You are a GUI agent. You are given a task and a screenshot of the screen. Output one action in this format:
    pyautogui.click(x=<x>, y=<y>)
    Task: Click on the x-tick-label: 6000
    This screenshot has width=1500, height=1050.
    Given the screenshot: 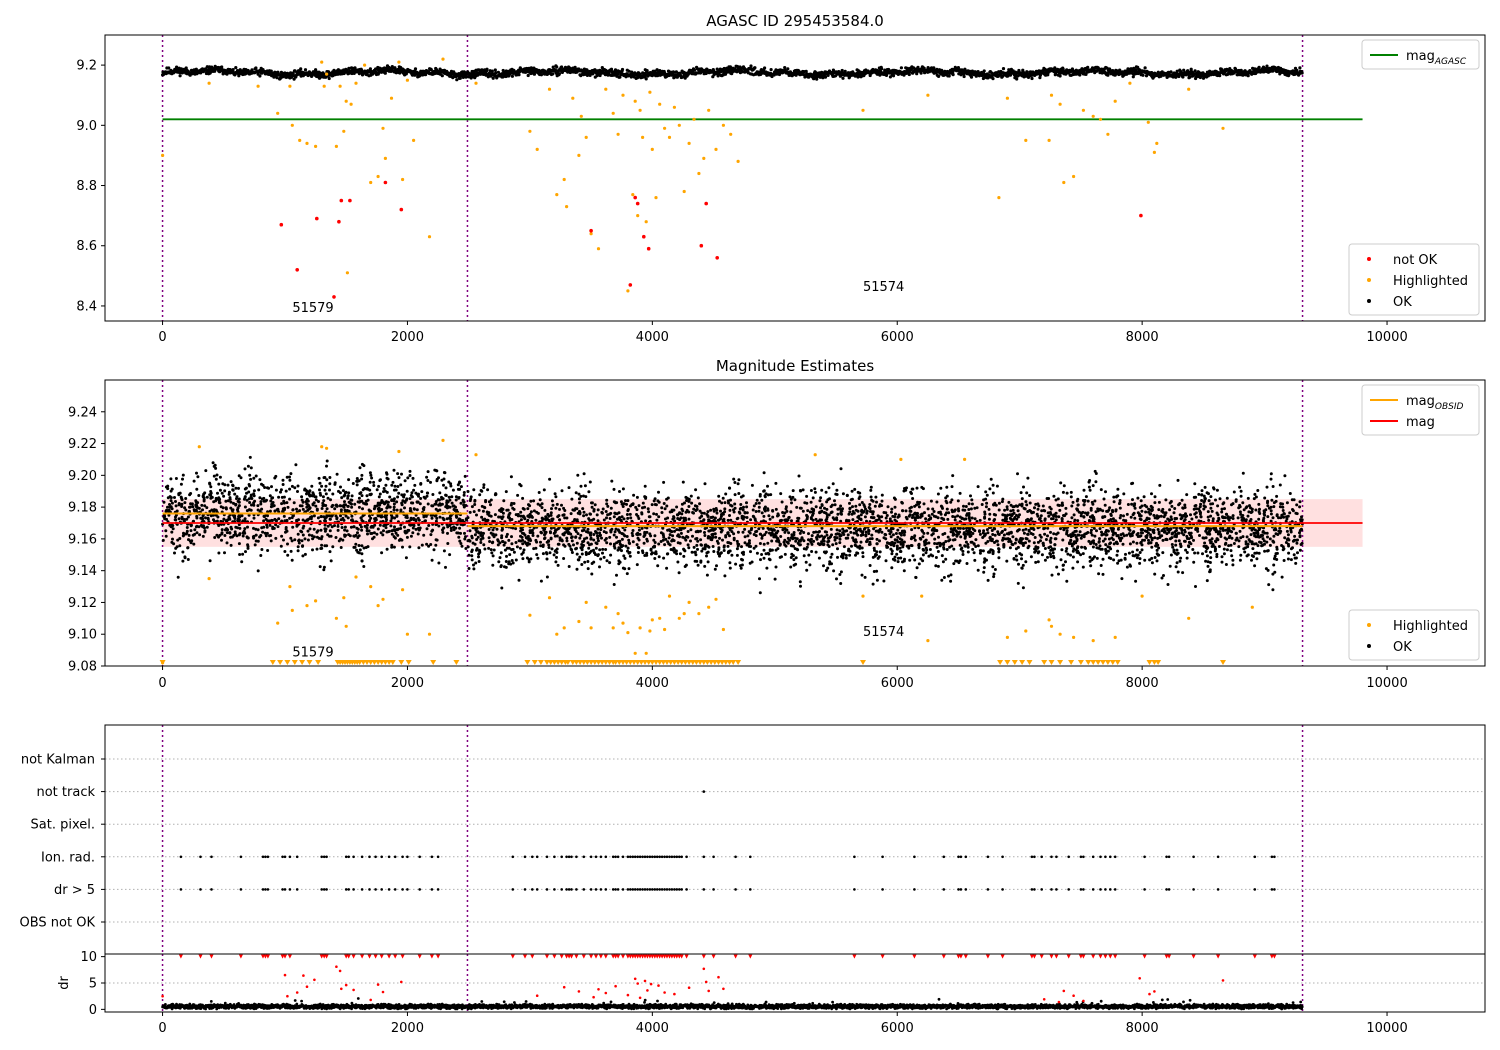 What is the action you would take?
    pyautogui.click(x=897, y=337)
    